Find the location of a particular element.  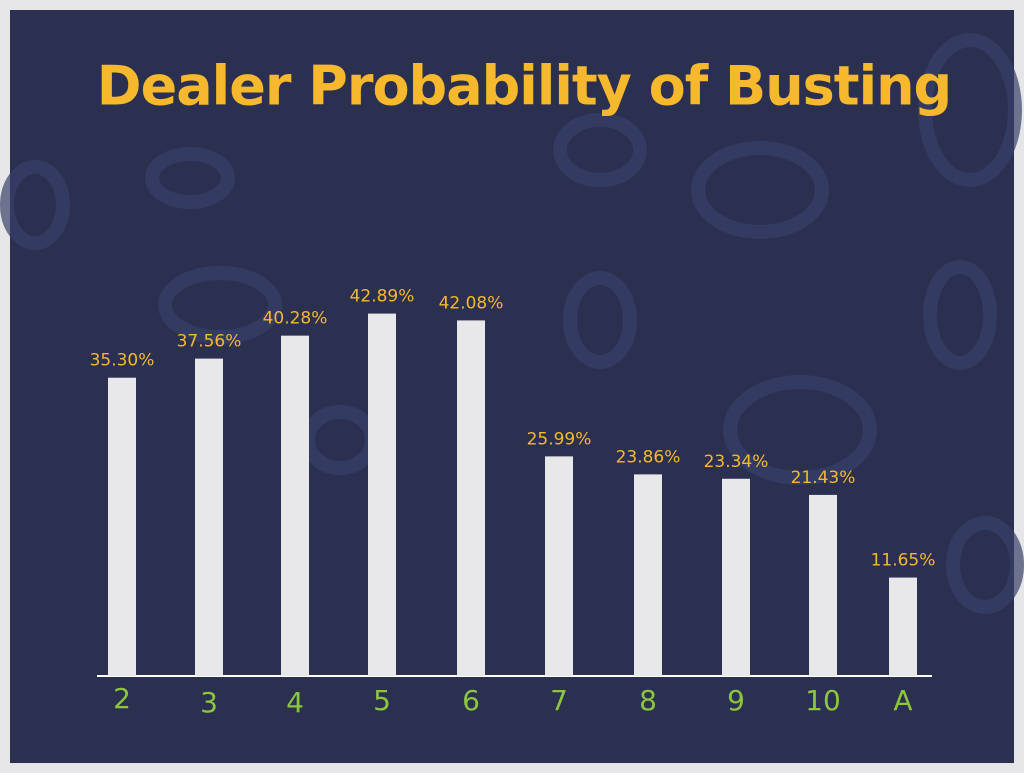

x-tick-label: 10 is located at coordinates (823, 700).